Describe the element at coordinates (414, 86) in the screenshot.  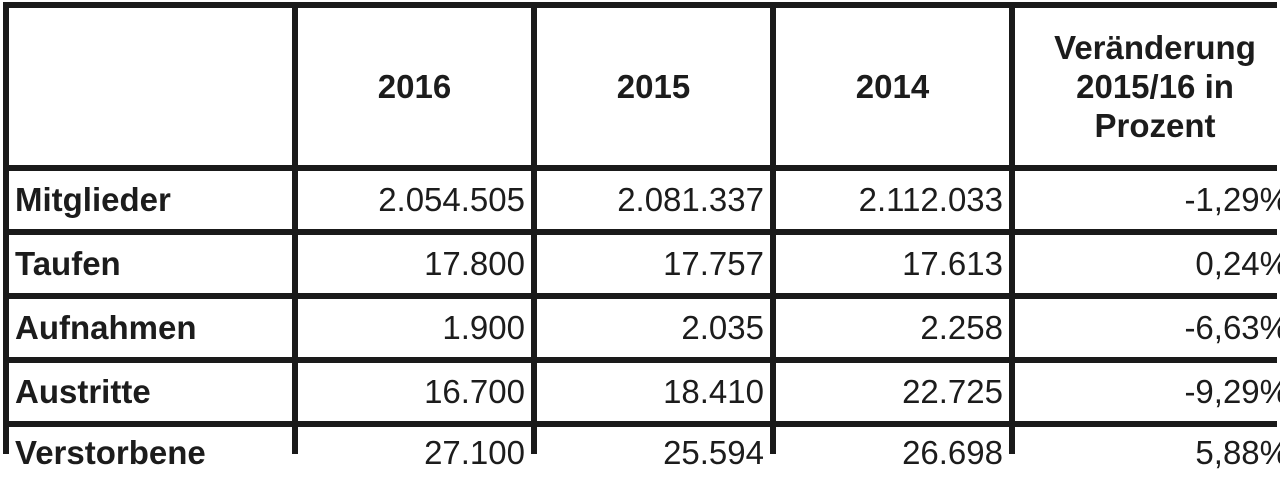
I see `header-year-2016: 2016` at that location.